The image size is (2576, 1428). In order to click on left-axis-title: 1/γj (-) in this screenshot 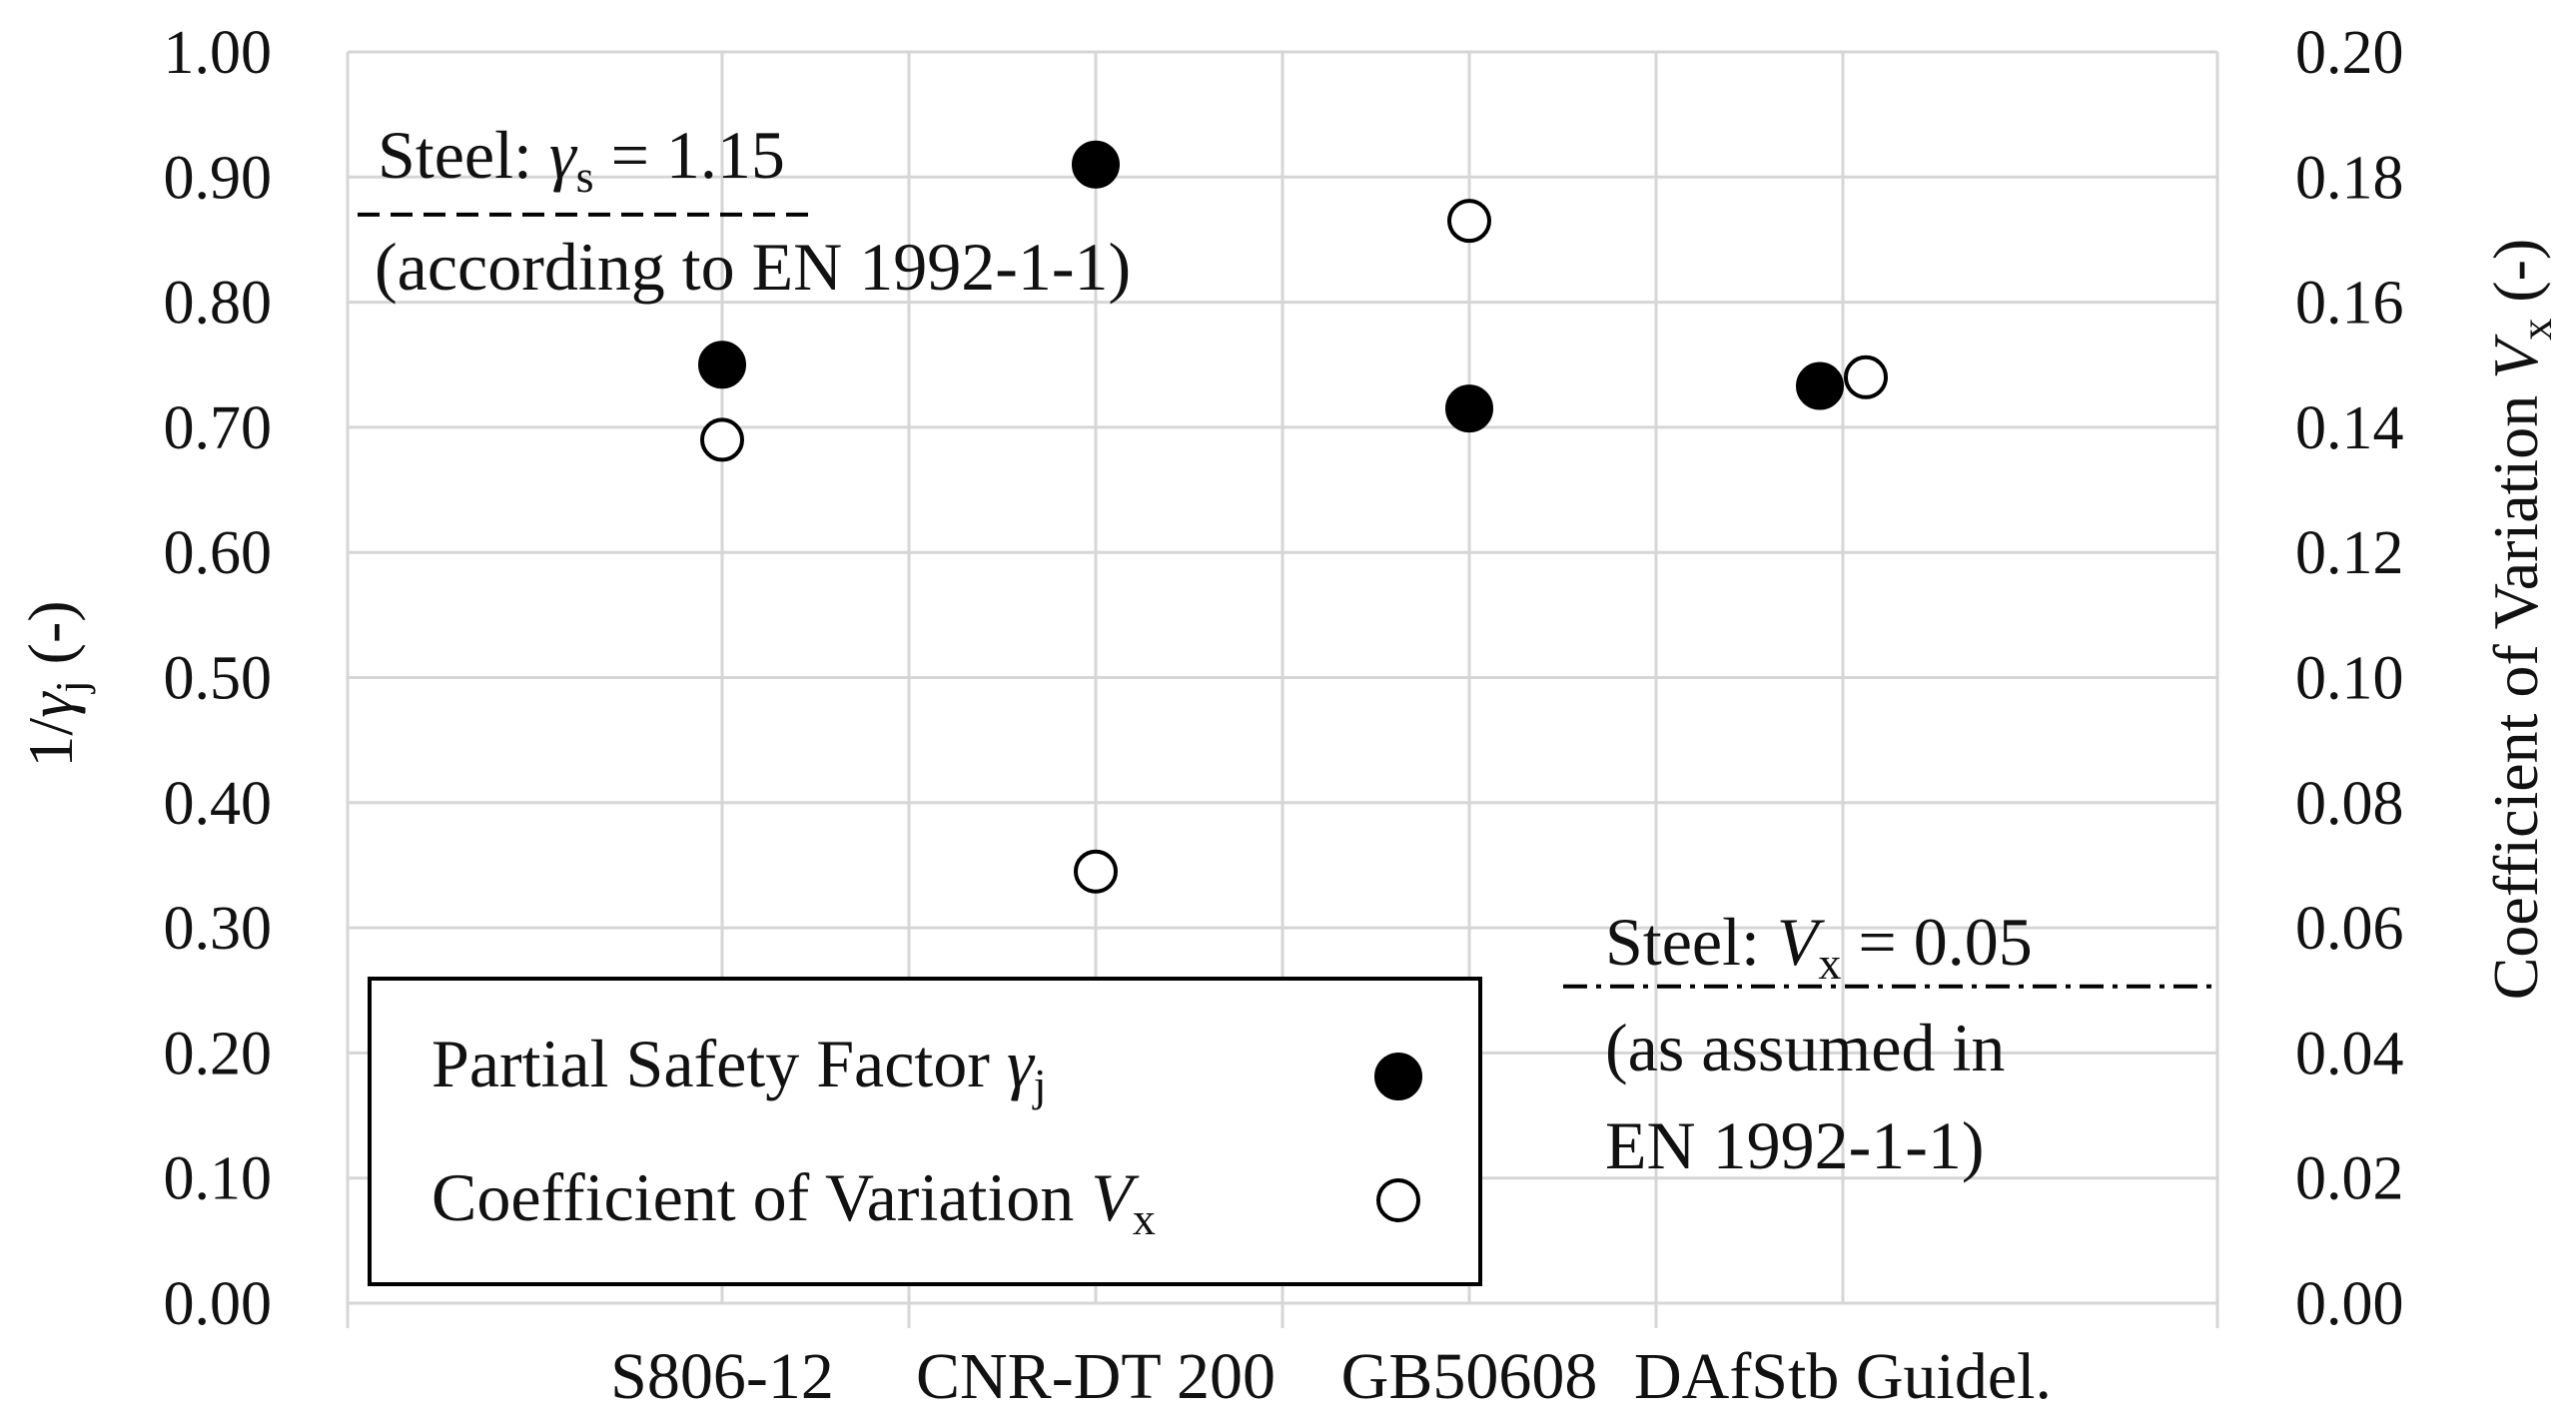, I will do `click(56, 683)`.